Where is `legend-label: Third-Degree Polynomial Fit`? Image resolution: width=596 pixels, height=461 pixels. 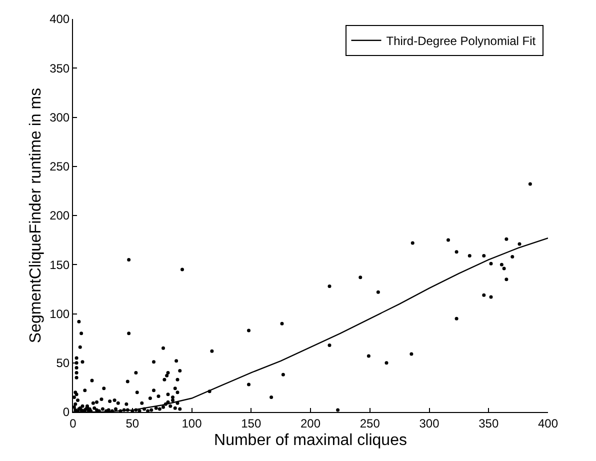 legend-label: Third-Degree Polynomial Fit is located at coordinates (461, 41).